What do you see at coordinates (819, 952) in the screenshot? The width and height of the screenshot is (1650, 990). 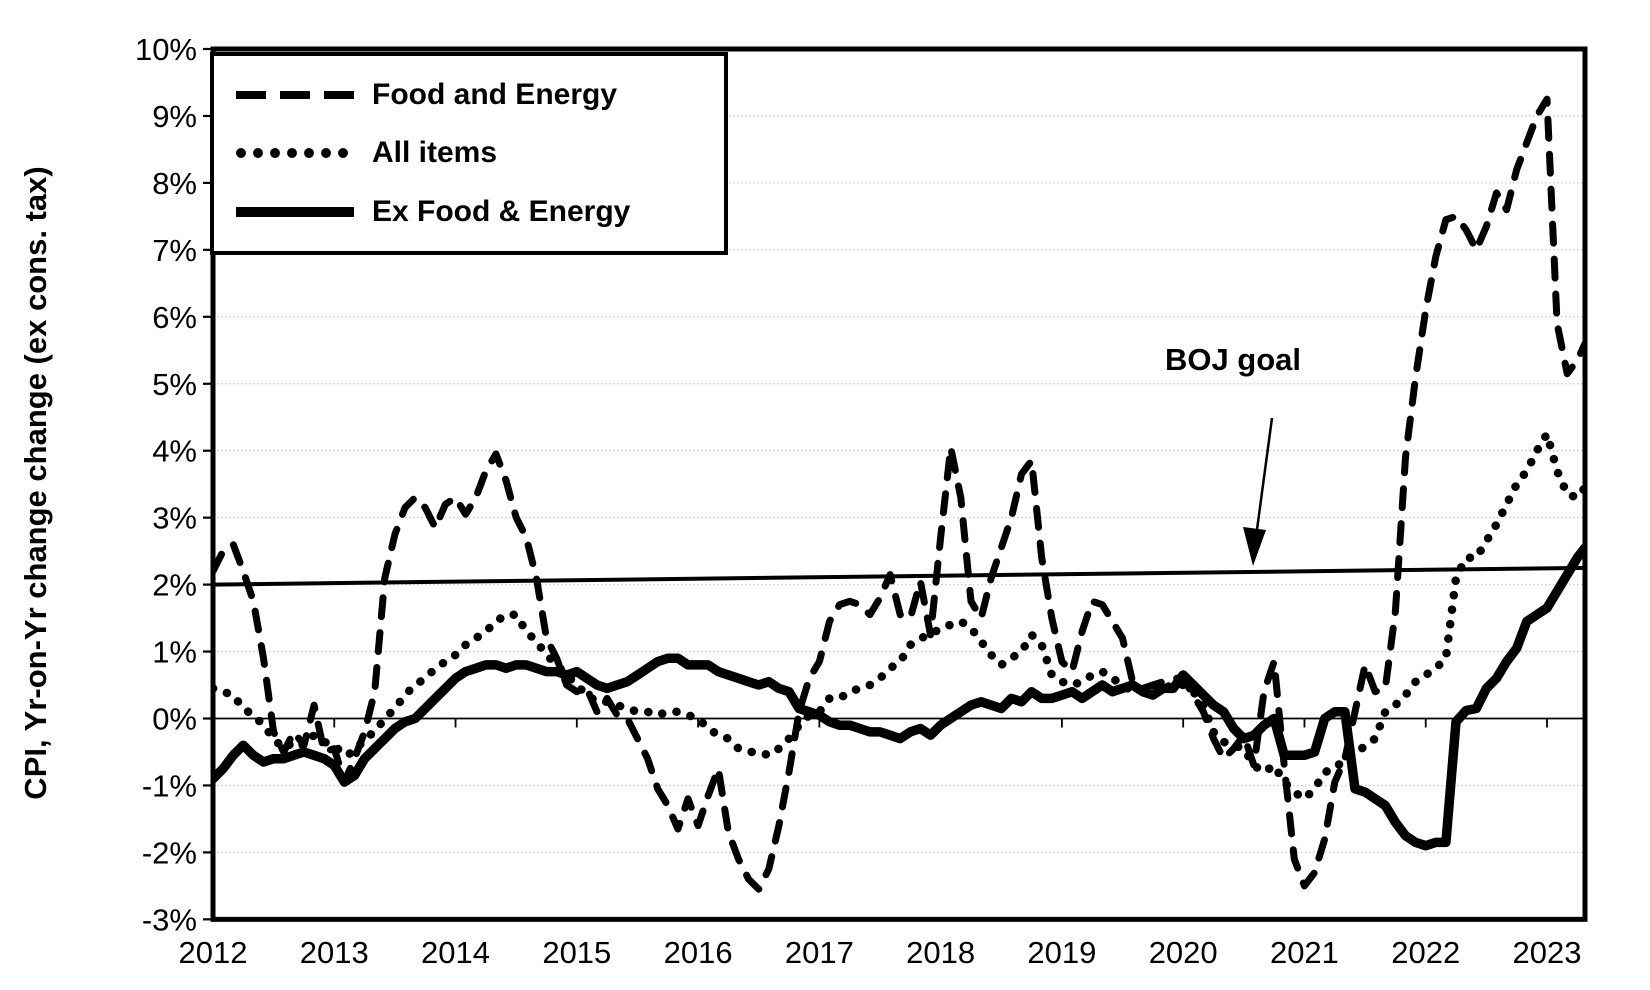 I see `x-tick-label: 2017` at bounding box center [819, 952].